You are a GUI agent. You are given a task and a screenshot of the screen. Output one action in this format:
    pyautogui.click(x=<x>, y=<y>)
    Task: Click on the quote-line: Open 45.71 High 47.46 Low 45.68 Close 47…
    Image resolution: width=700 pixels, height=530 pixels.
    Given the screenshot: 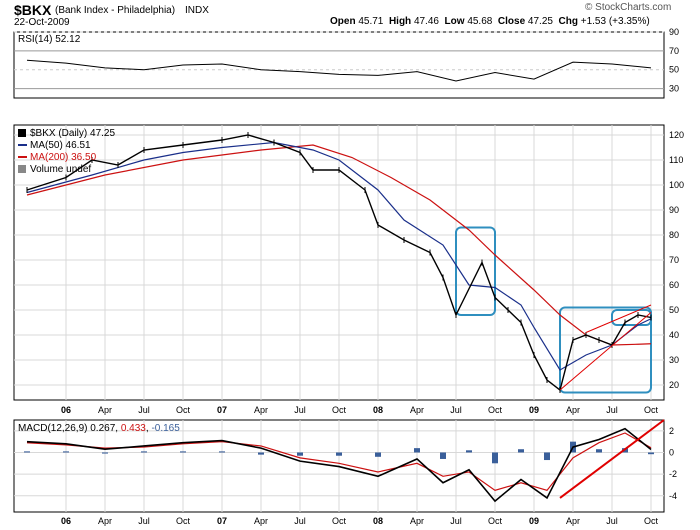 What is the action you would take?
    pyautogui.click(x=490, y=21)
    